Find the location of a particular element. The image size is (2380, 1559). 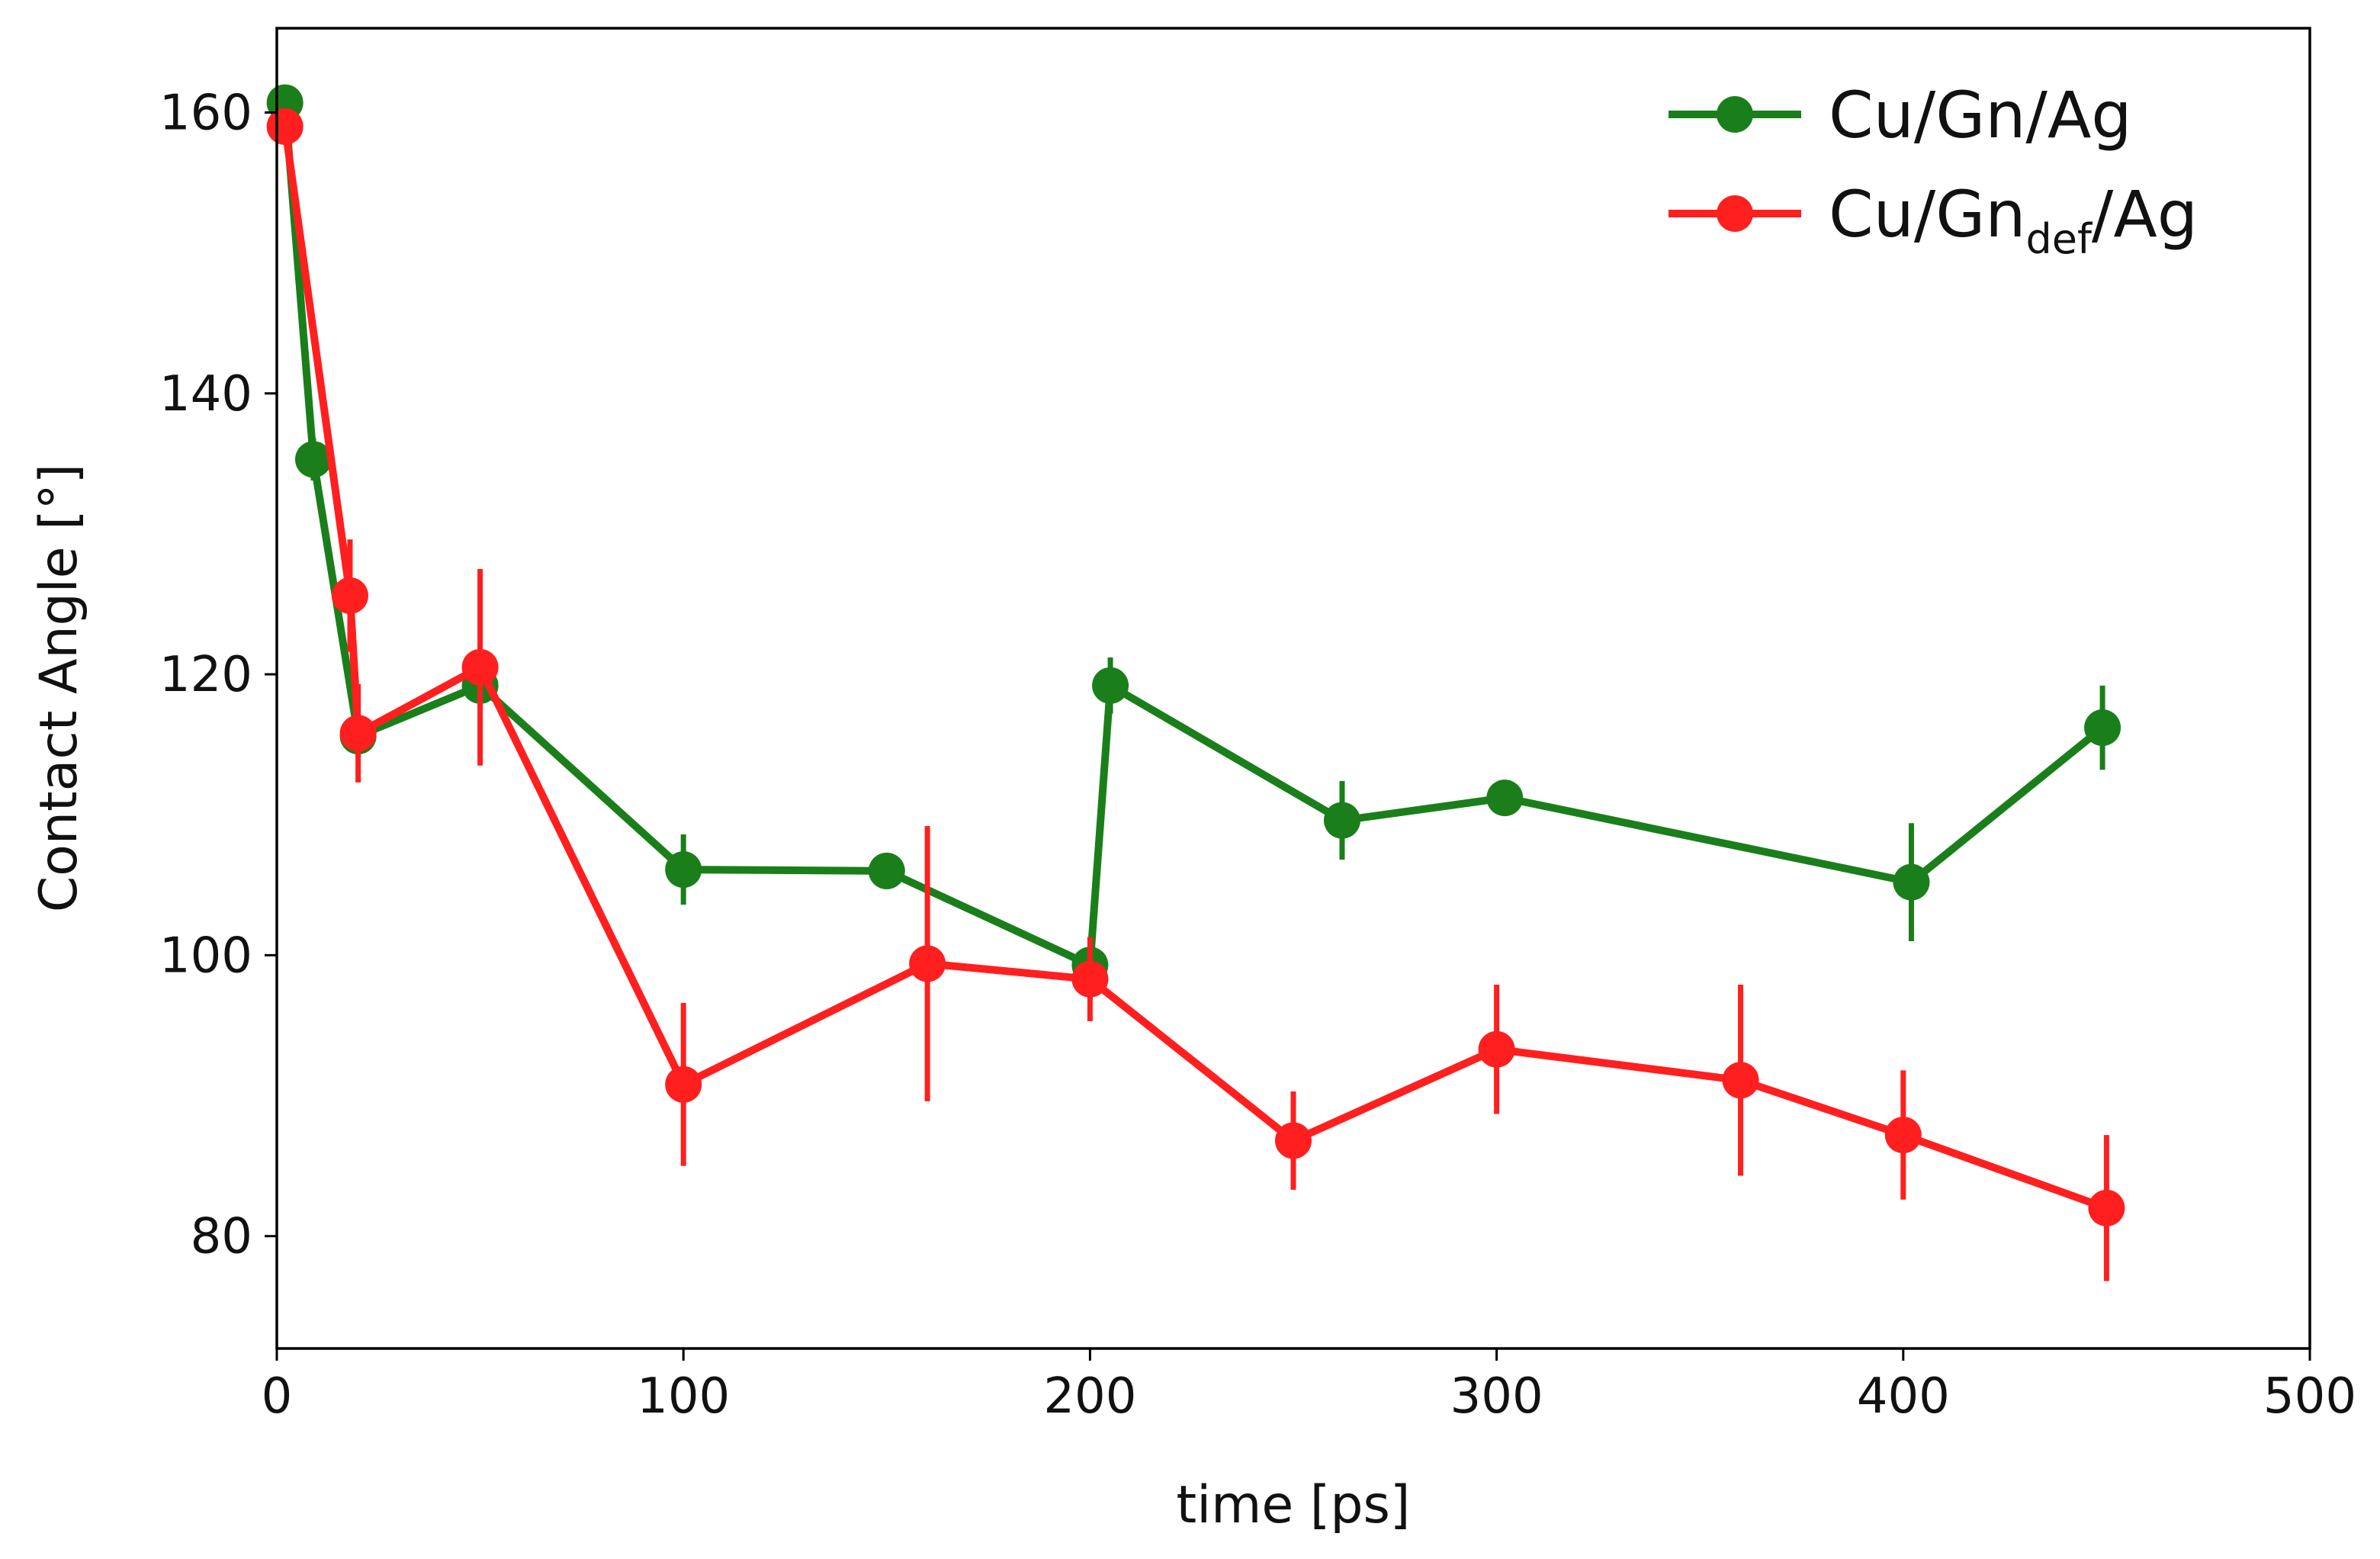

x-tick-label: 400 is located at coordinates (1903, 1396).